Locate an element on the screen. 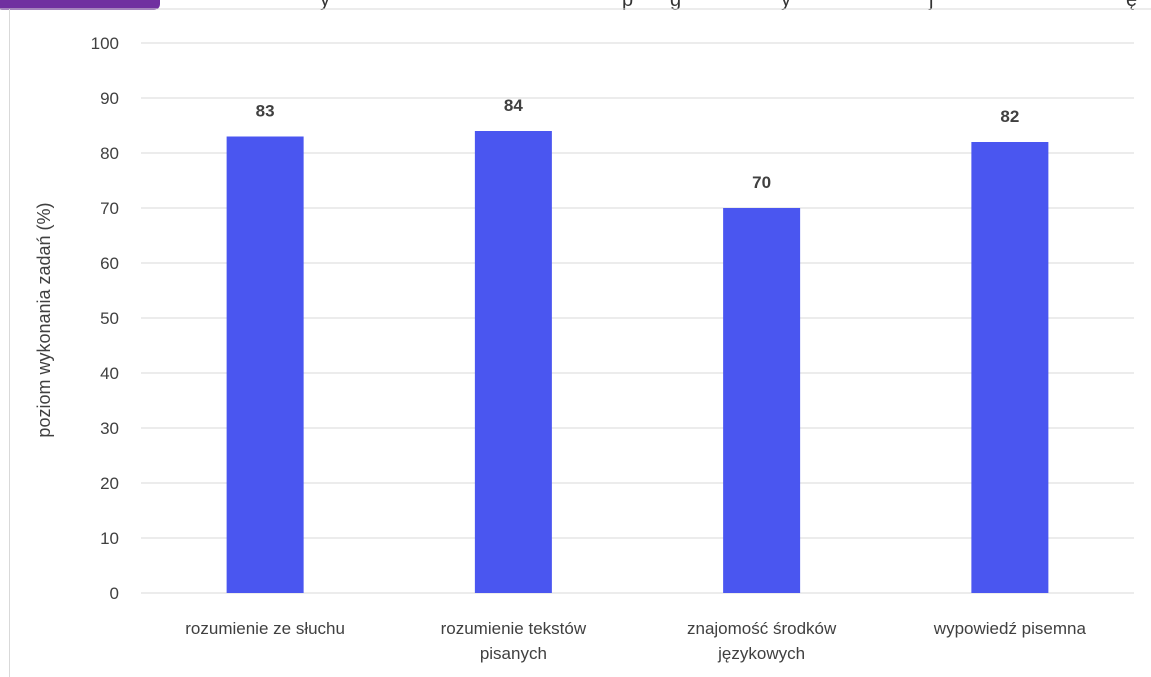 The height and width of the screenshot is (677, 1151). y-axis-ticks: 0 10 20 30 40 50 60 70 80 90 100 is located at coordinates (105, 318).